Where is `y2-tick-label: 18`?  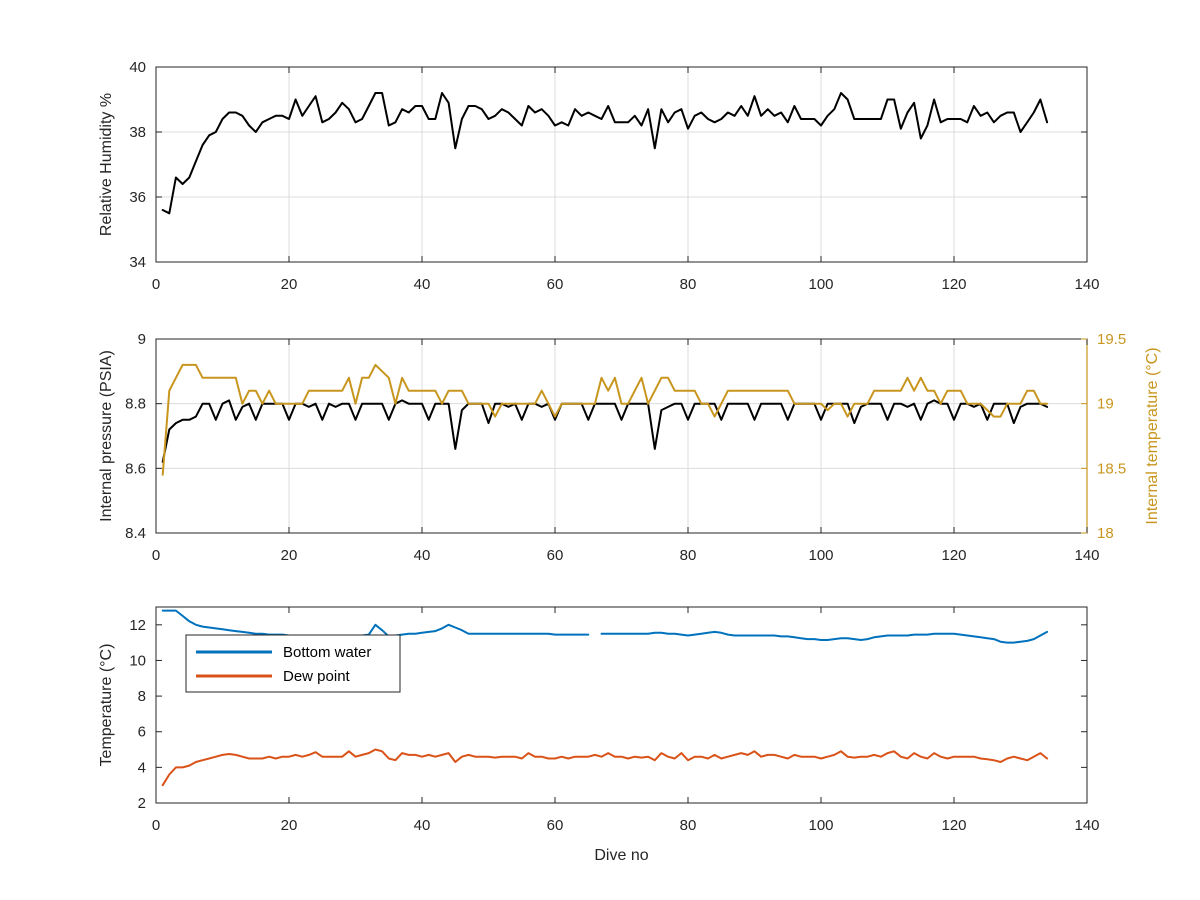 y2-tick-label: 18 is located at coordinates (1105, 533).